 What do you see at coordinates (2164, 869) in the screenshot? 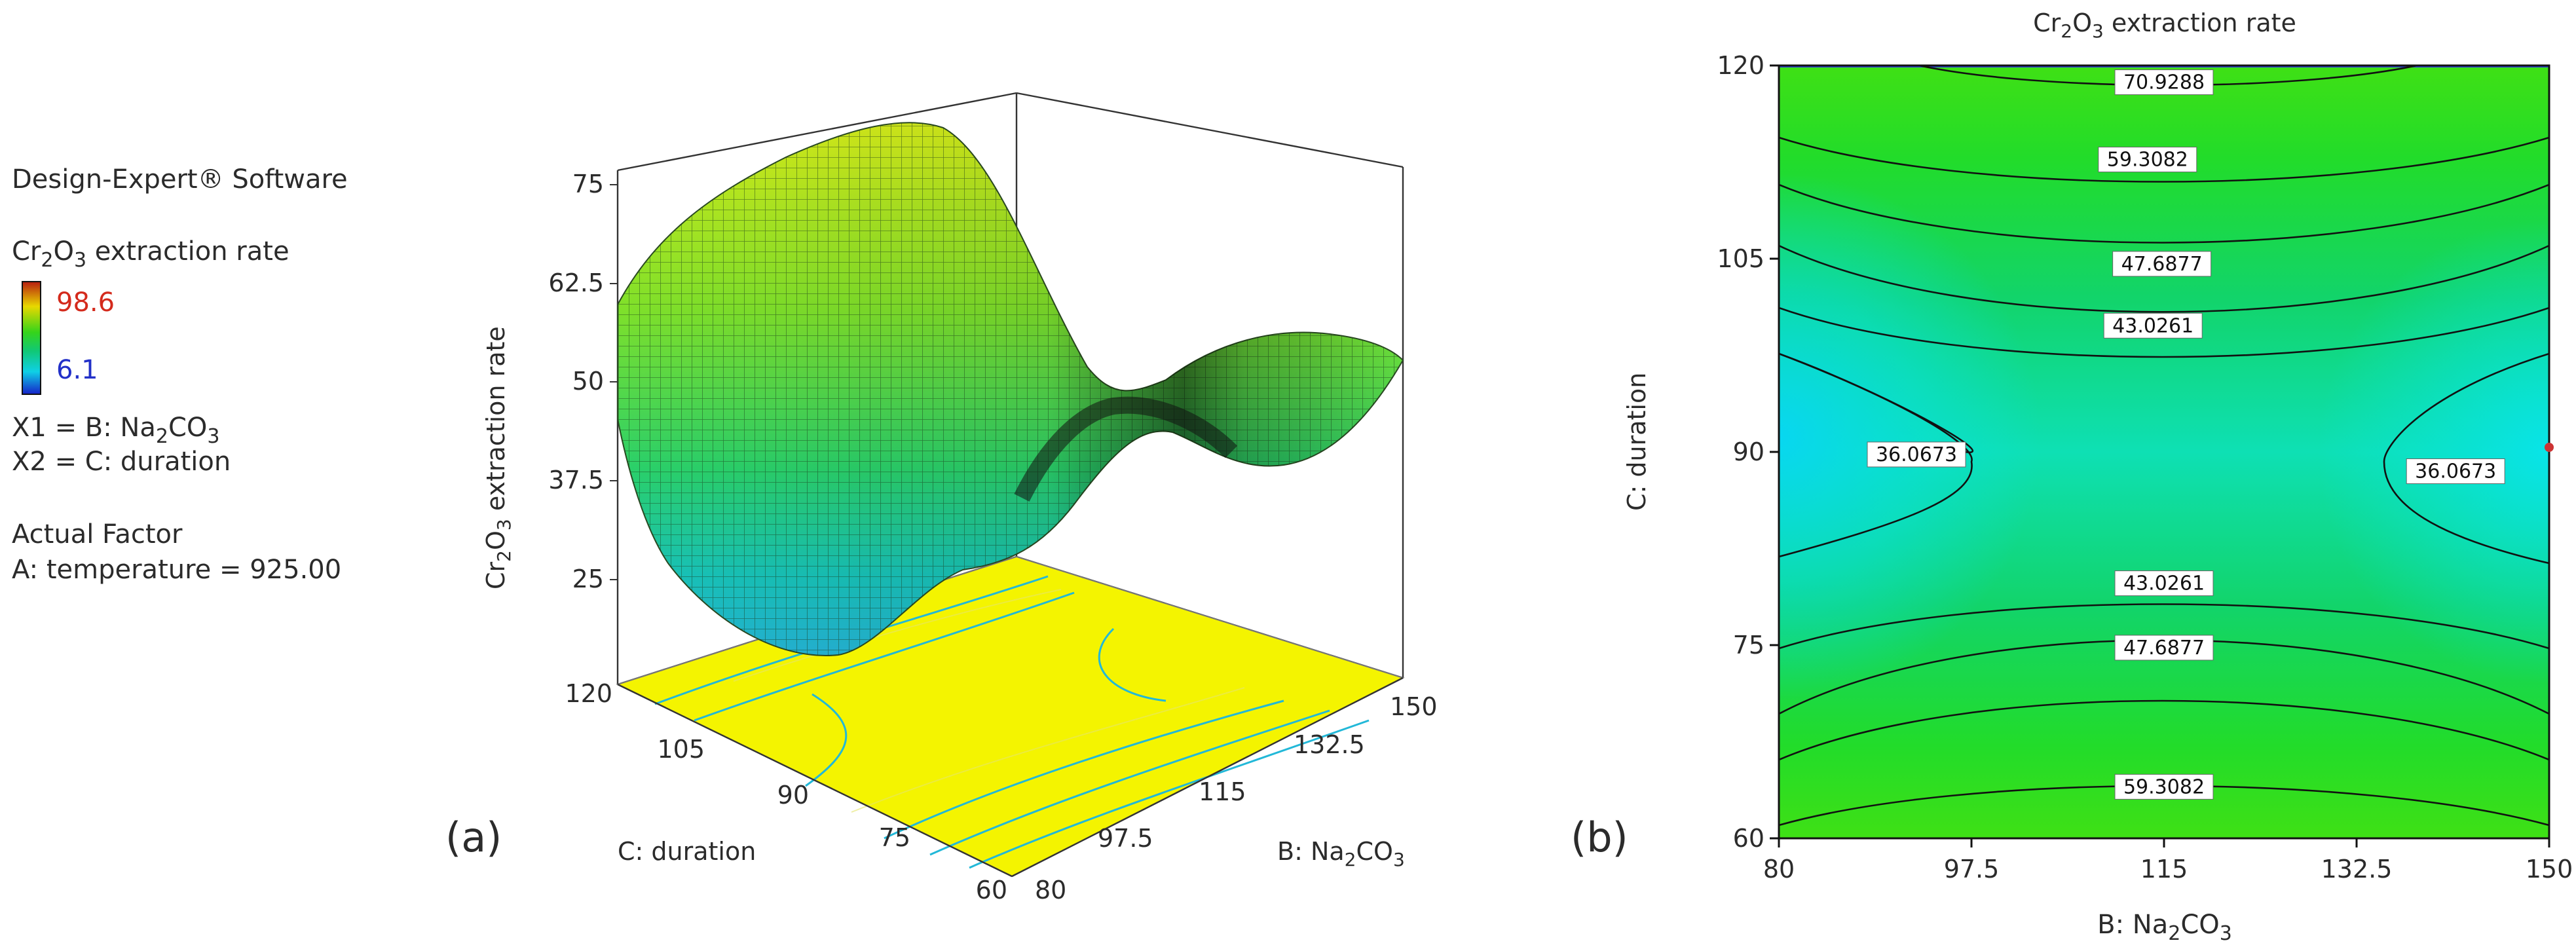
I see `x-tick-label: 115` at bounding box center [2164, 869].